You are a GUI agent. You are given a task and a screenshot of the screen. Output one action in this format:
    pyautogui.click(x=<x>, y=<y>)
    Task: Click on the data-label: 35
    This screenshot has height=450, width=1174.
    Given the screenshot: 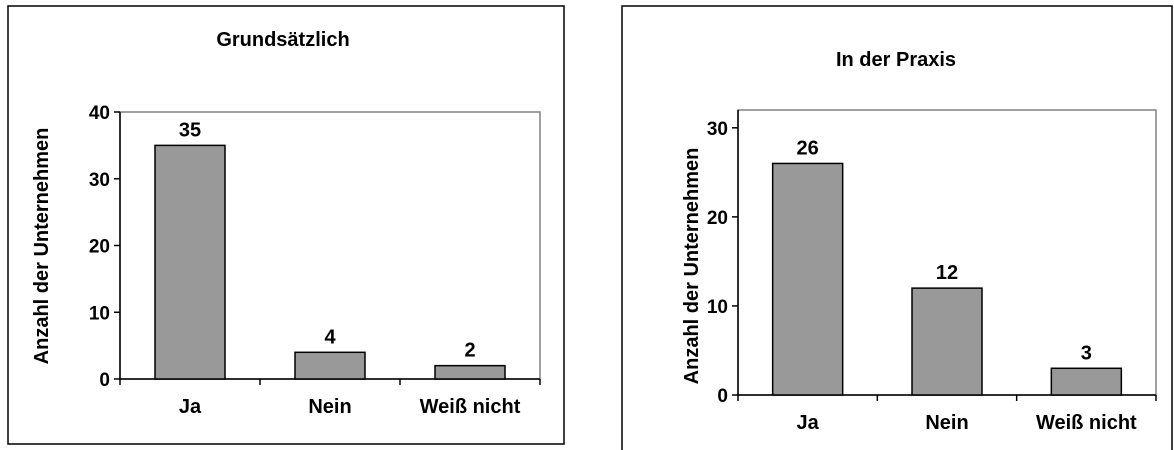 What is the action you would take?
    pyautogui.click(x=190, y=130)
    